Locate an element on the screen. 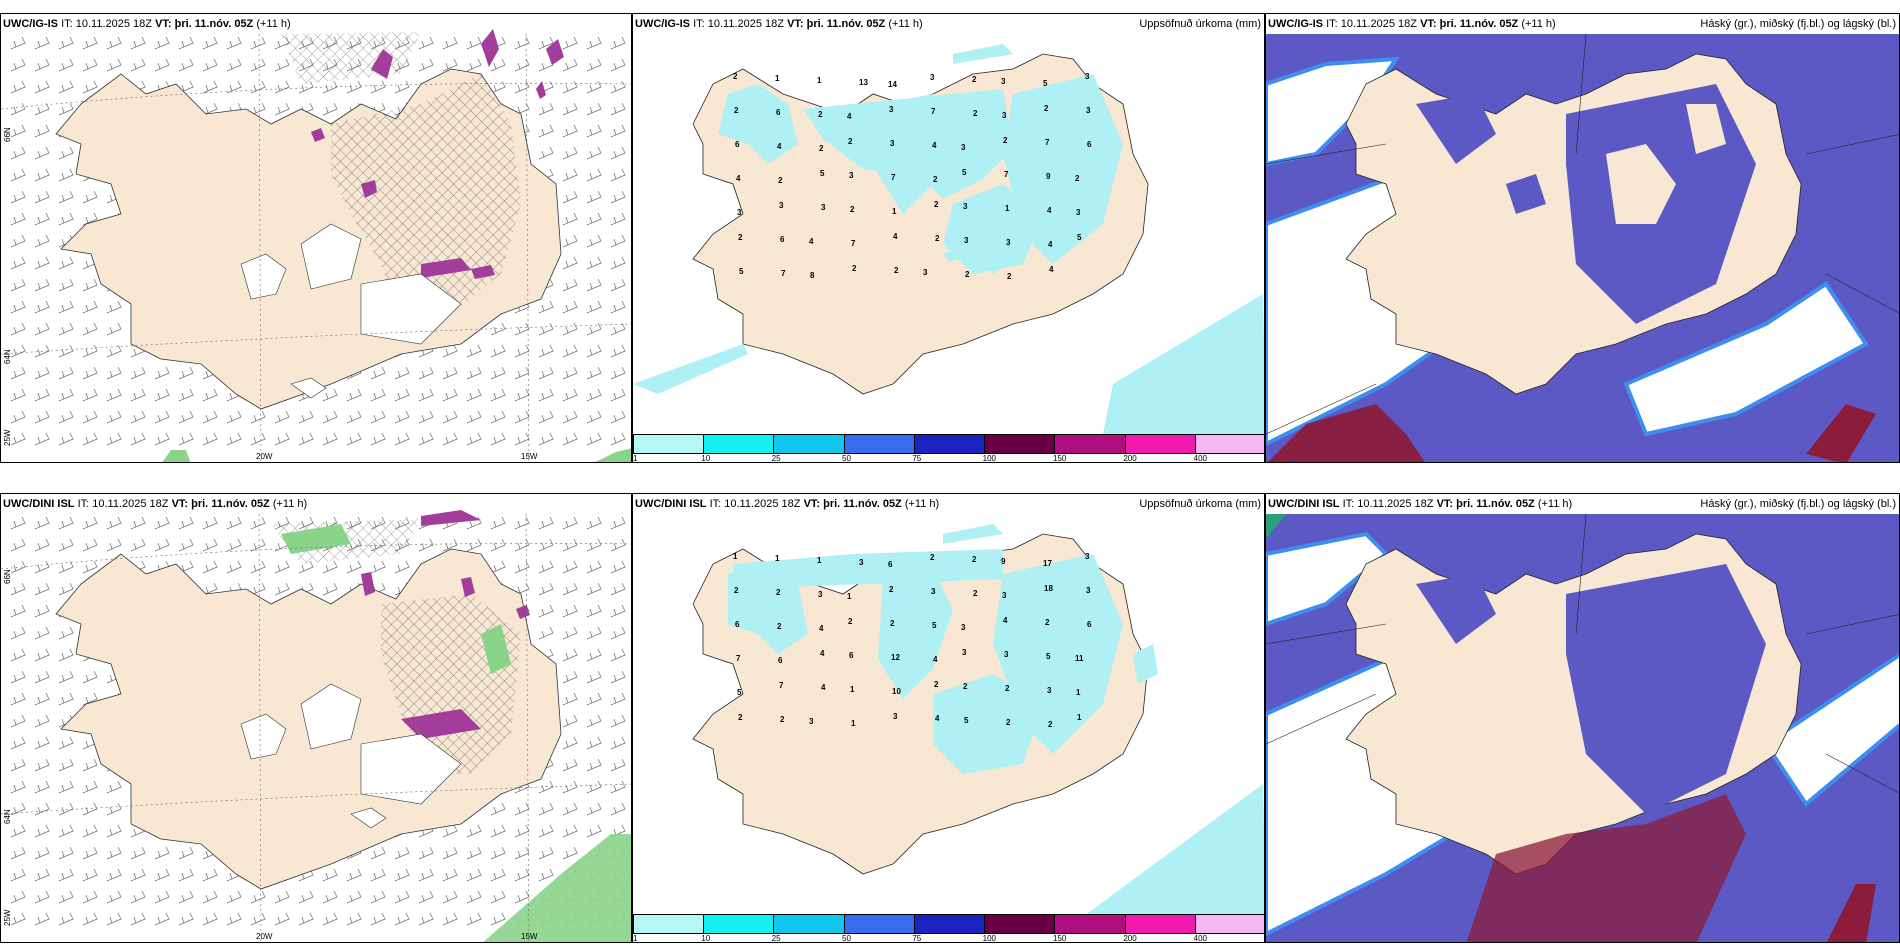 This screenshot has height=950, width=1900. precip-value-label: 9 is located at coordinates (1048, 176).